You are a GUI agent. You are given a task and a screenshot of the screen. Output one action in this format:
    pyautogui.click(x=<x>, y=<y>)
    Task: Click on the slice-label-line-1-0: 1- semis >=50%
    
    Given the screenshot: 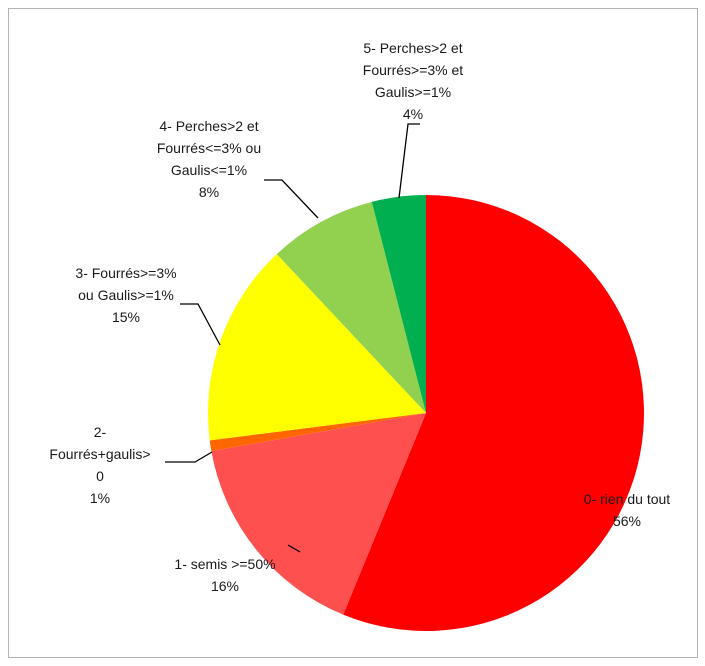 What is the action you would take?
    pyautogui.click(x=224, y=564)
    